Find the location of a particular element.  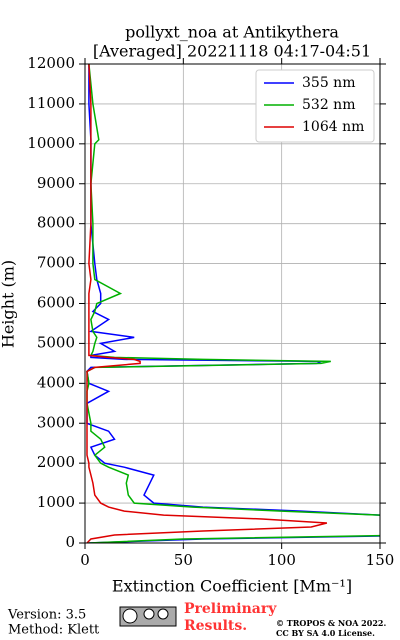

chart-title: pollyxt_noa at Antikythera is located at coordinates (232, 32).